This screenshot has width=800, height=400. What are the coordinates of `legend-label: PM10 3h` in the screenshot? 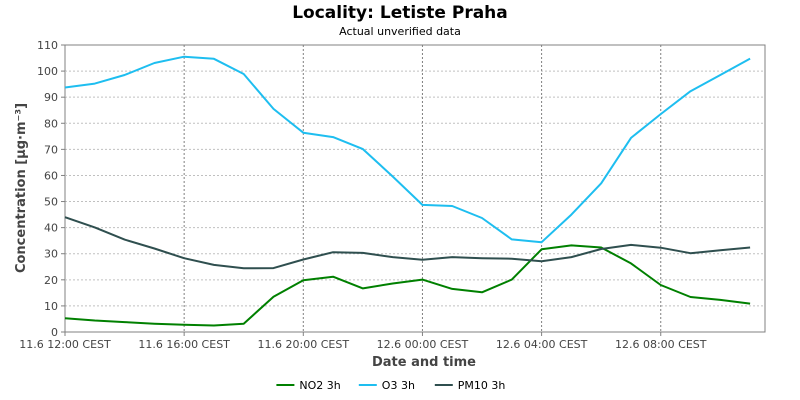 It's located at (482, 385).